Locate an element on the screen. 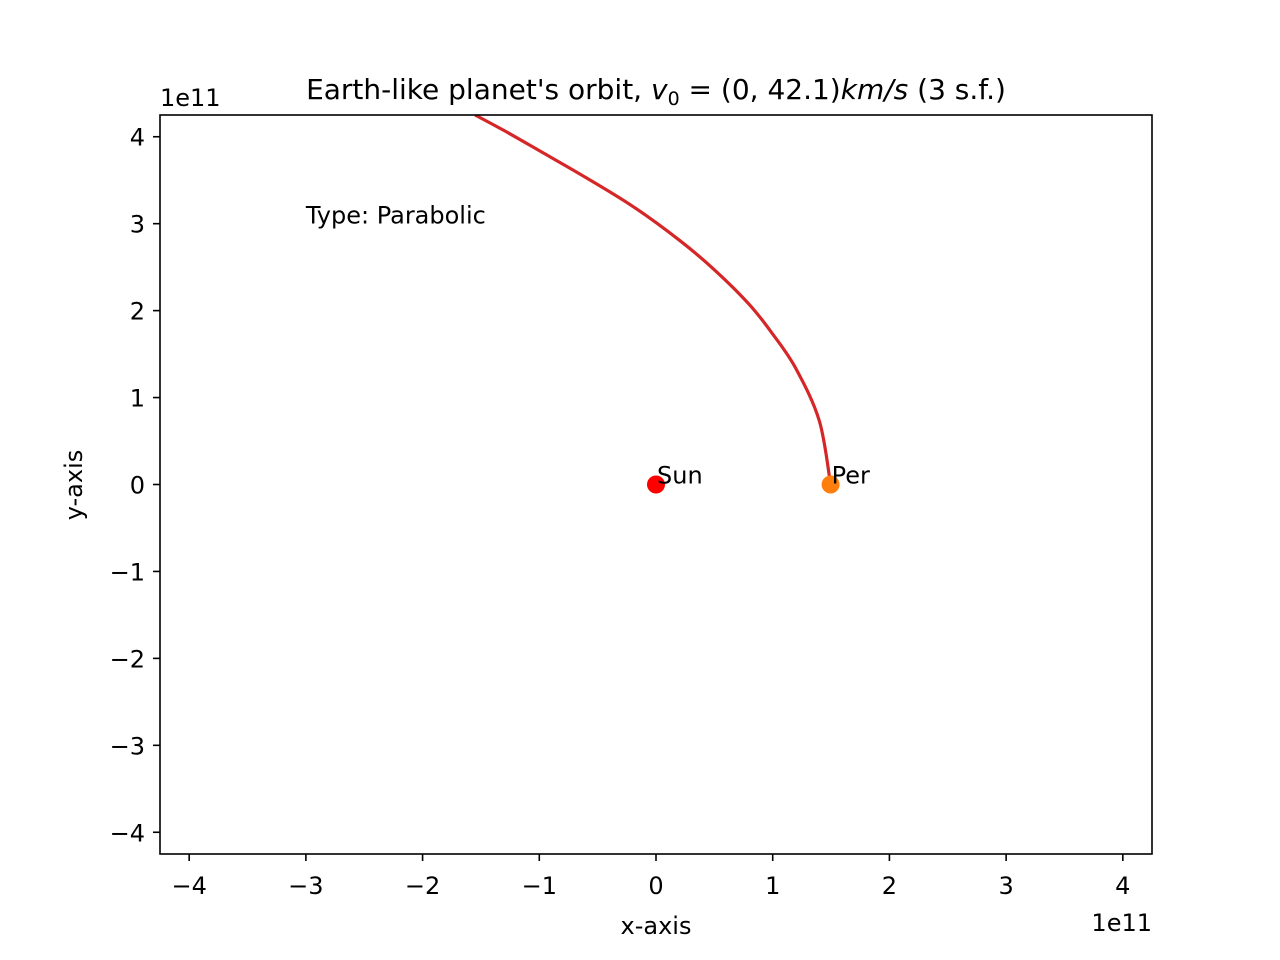 This screenshot has width=1280, height=960. sun-point is located at coordinates (656, 484).